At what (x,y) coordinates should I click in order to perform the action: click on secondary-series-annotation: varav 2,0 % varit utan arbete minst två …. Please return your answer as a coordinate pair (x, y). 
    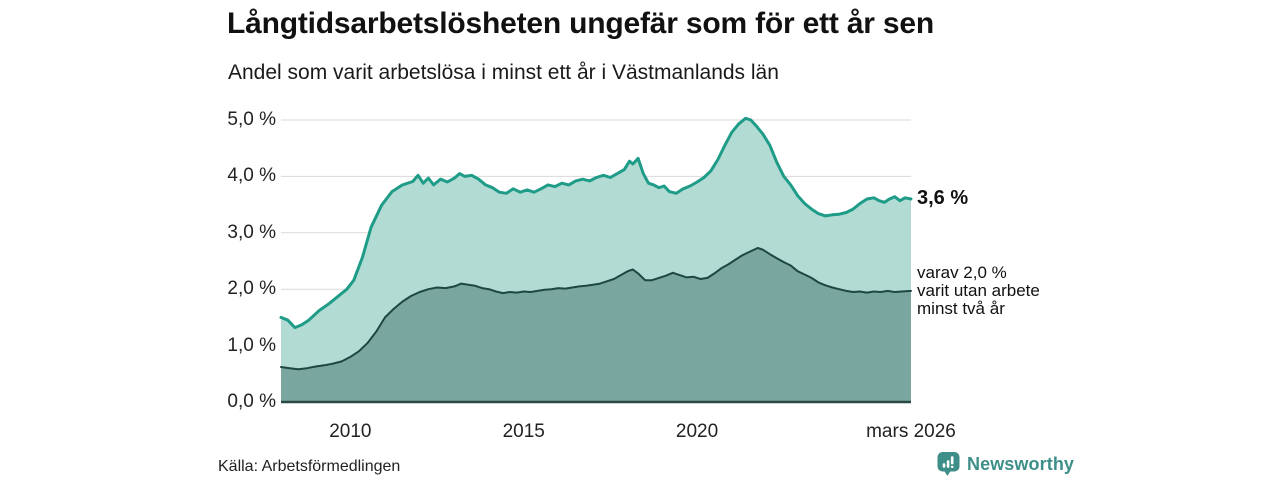
    Looking at the image, I should click on (978, 291).